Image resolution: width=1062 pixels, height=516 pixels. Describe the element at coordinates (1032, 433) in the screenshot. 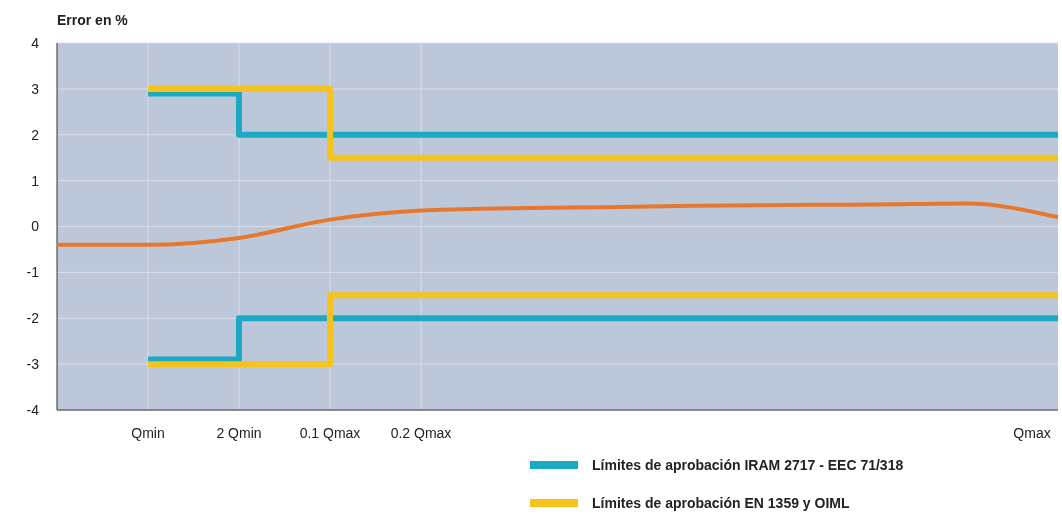

I see `x-tick-label: Qmax` at that location.